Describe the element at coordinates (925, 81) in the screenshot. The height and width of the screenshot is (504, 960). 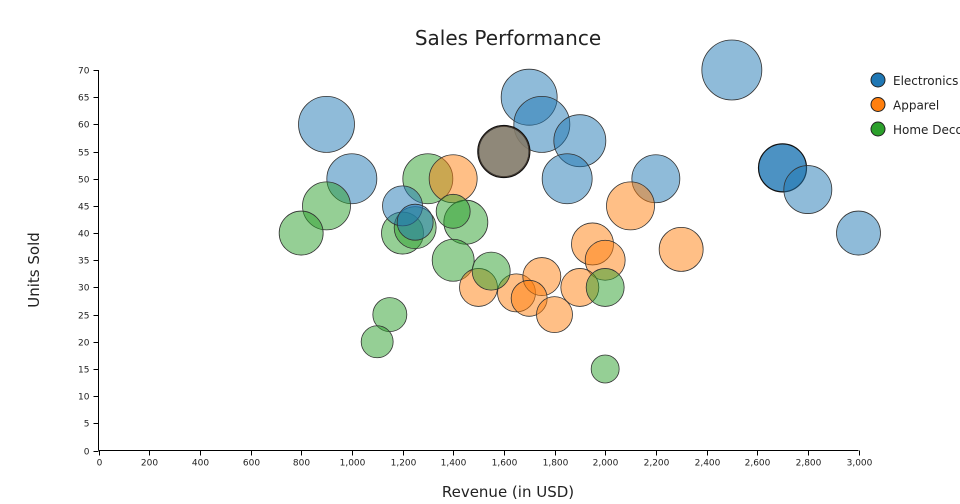
I see `legend-label-electronics: Electronics` at that location.